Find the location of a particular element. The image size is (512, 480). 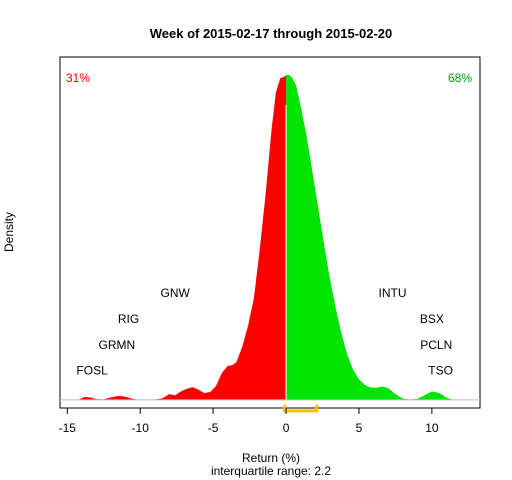

stock-label-bsx: BSX is located at coordinates (432, 319).